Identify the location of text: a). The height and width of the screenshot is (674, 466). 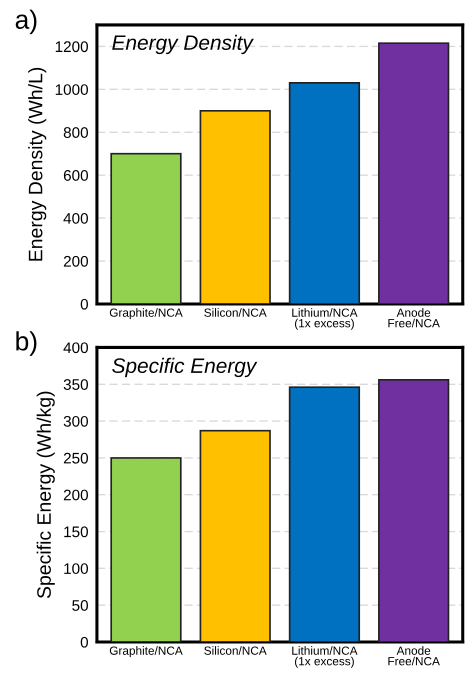
(26, 22).